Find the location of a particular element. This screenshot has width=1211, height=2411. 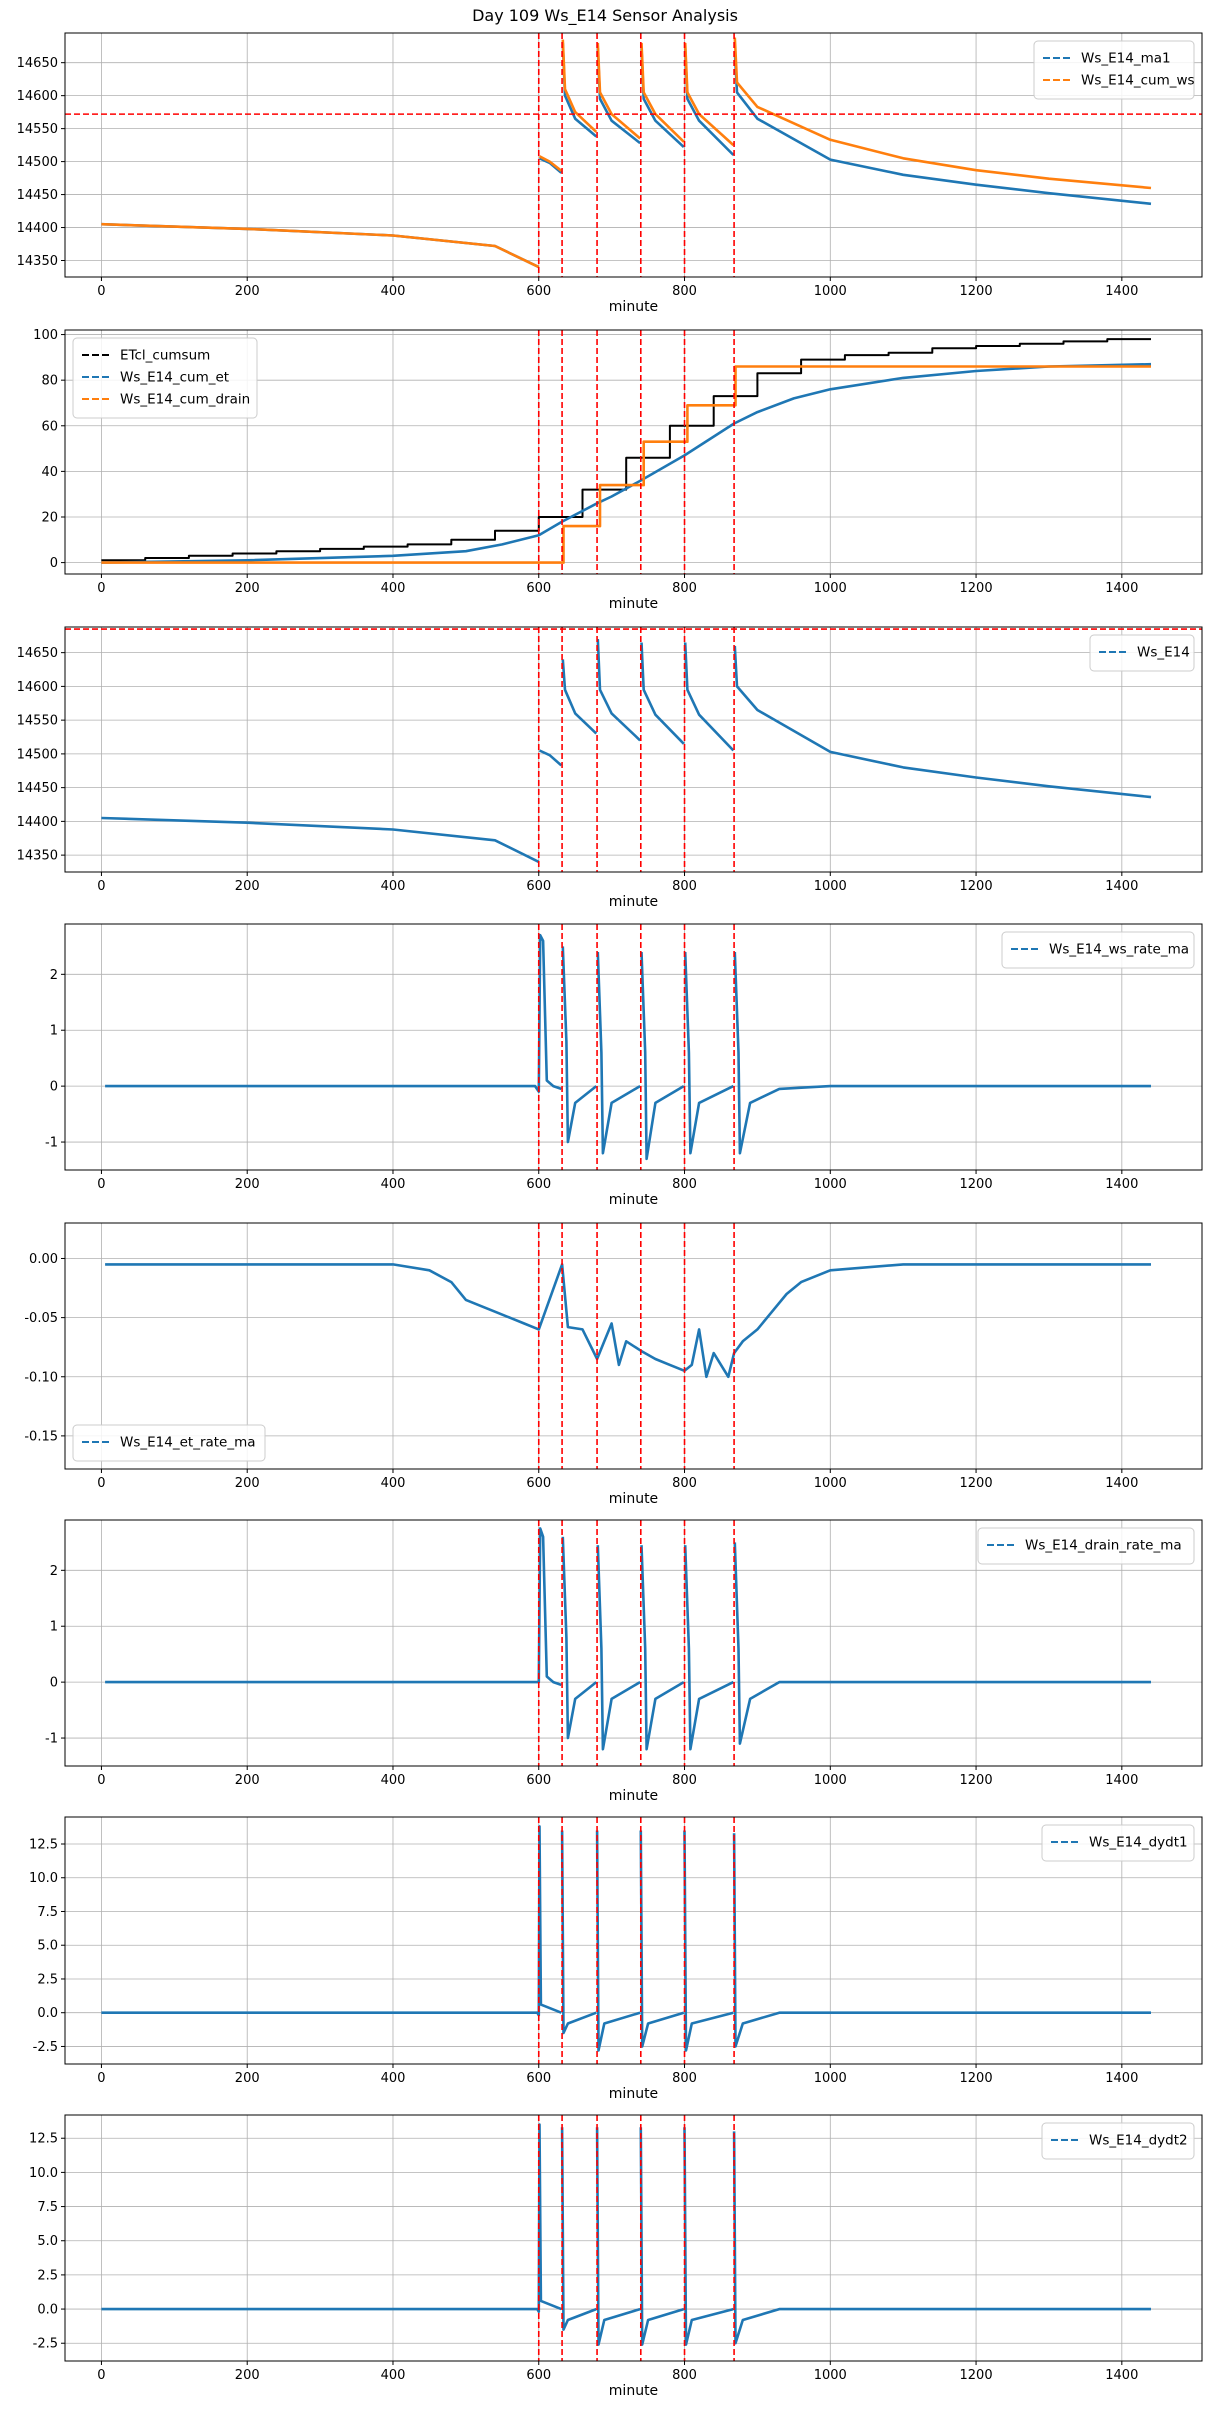

y-tick-label: 0.00 is located at coordinates (43, 1259).